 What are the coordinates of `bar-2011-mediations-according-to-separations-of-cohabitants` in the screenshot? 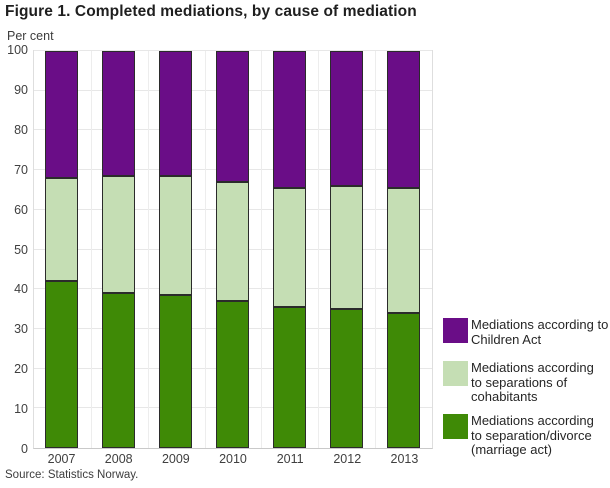 It's located at (289, 247).